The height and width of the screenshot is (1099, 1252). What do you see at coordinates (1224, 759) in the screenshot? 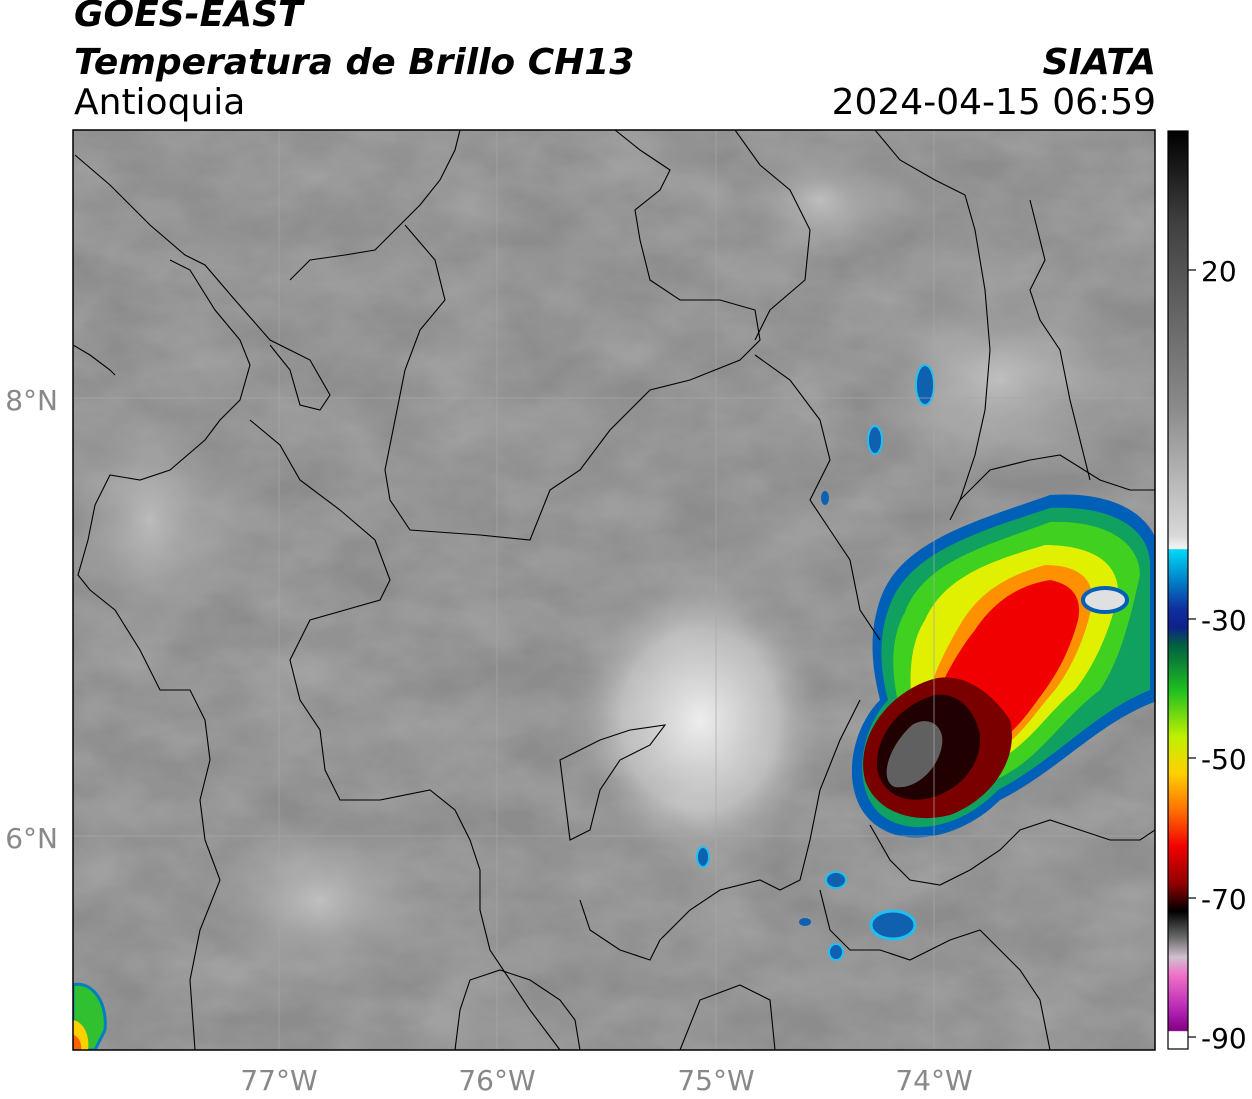
I see `colorbar-label-minus50: -50` at bounding box center [1224, 759].